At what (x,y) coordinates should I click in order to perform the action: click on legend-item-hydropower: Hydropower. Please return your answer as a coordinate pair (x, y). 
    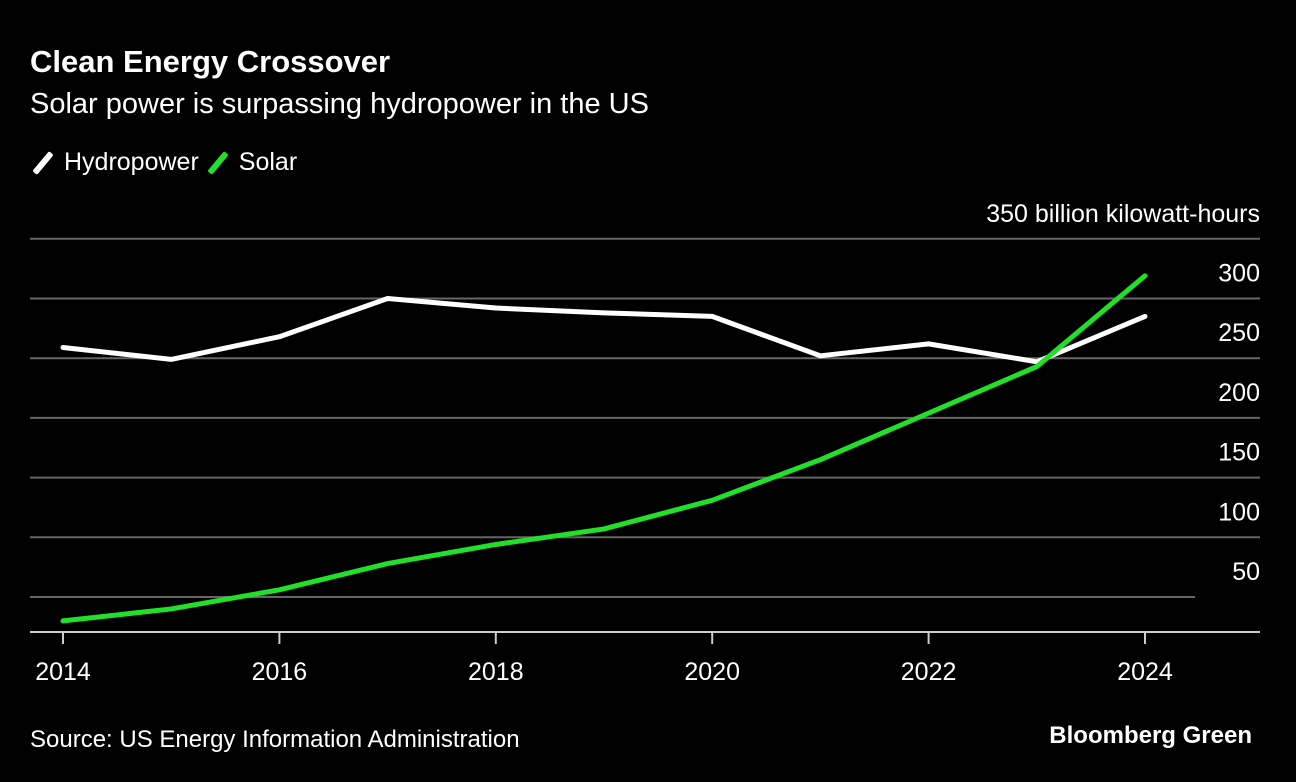
    Looking at the image, I should click on (114, 162).